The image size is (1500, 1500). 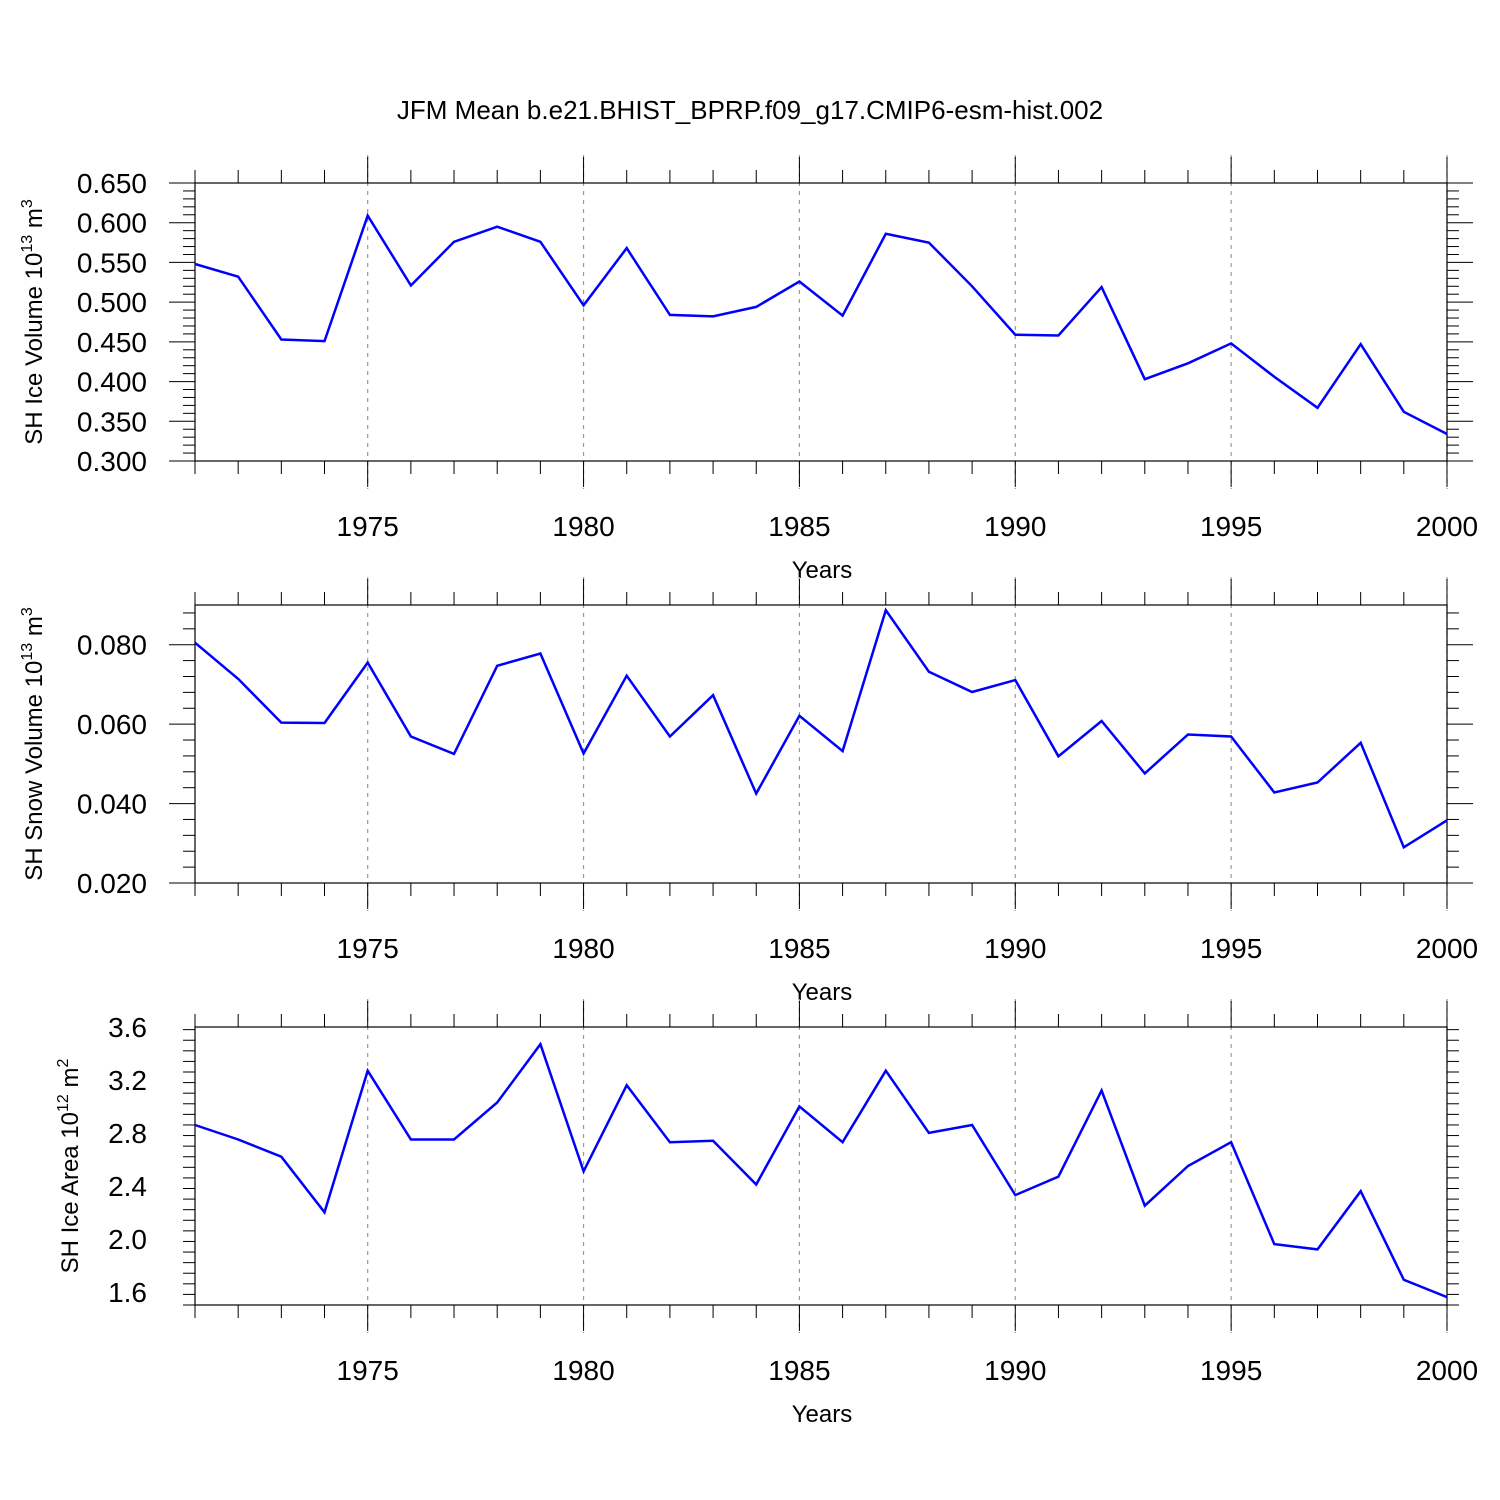 What do you see at coordinates (112, 724) in the screenshot?
I see `y-tick-label: 0.060` at bounding box center [112, 724].